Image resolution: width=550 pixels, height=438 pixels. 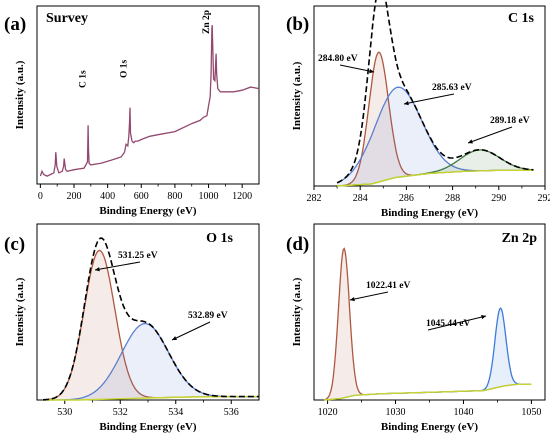 I want to click on panel-d-title: Zn 2p, so click(x=520, y=238).